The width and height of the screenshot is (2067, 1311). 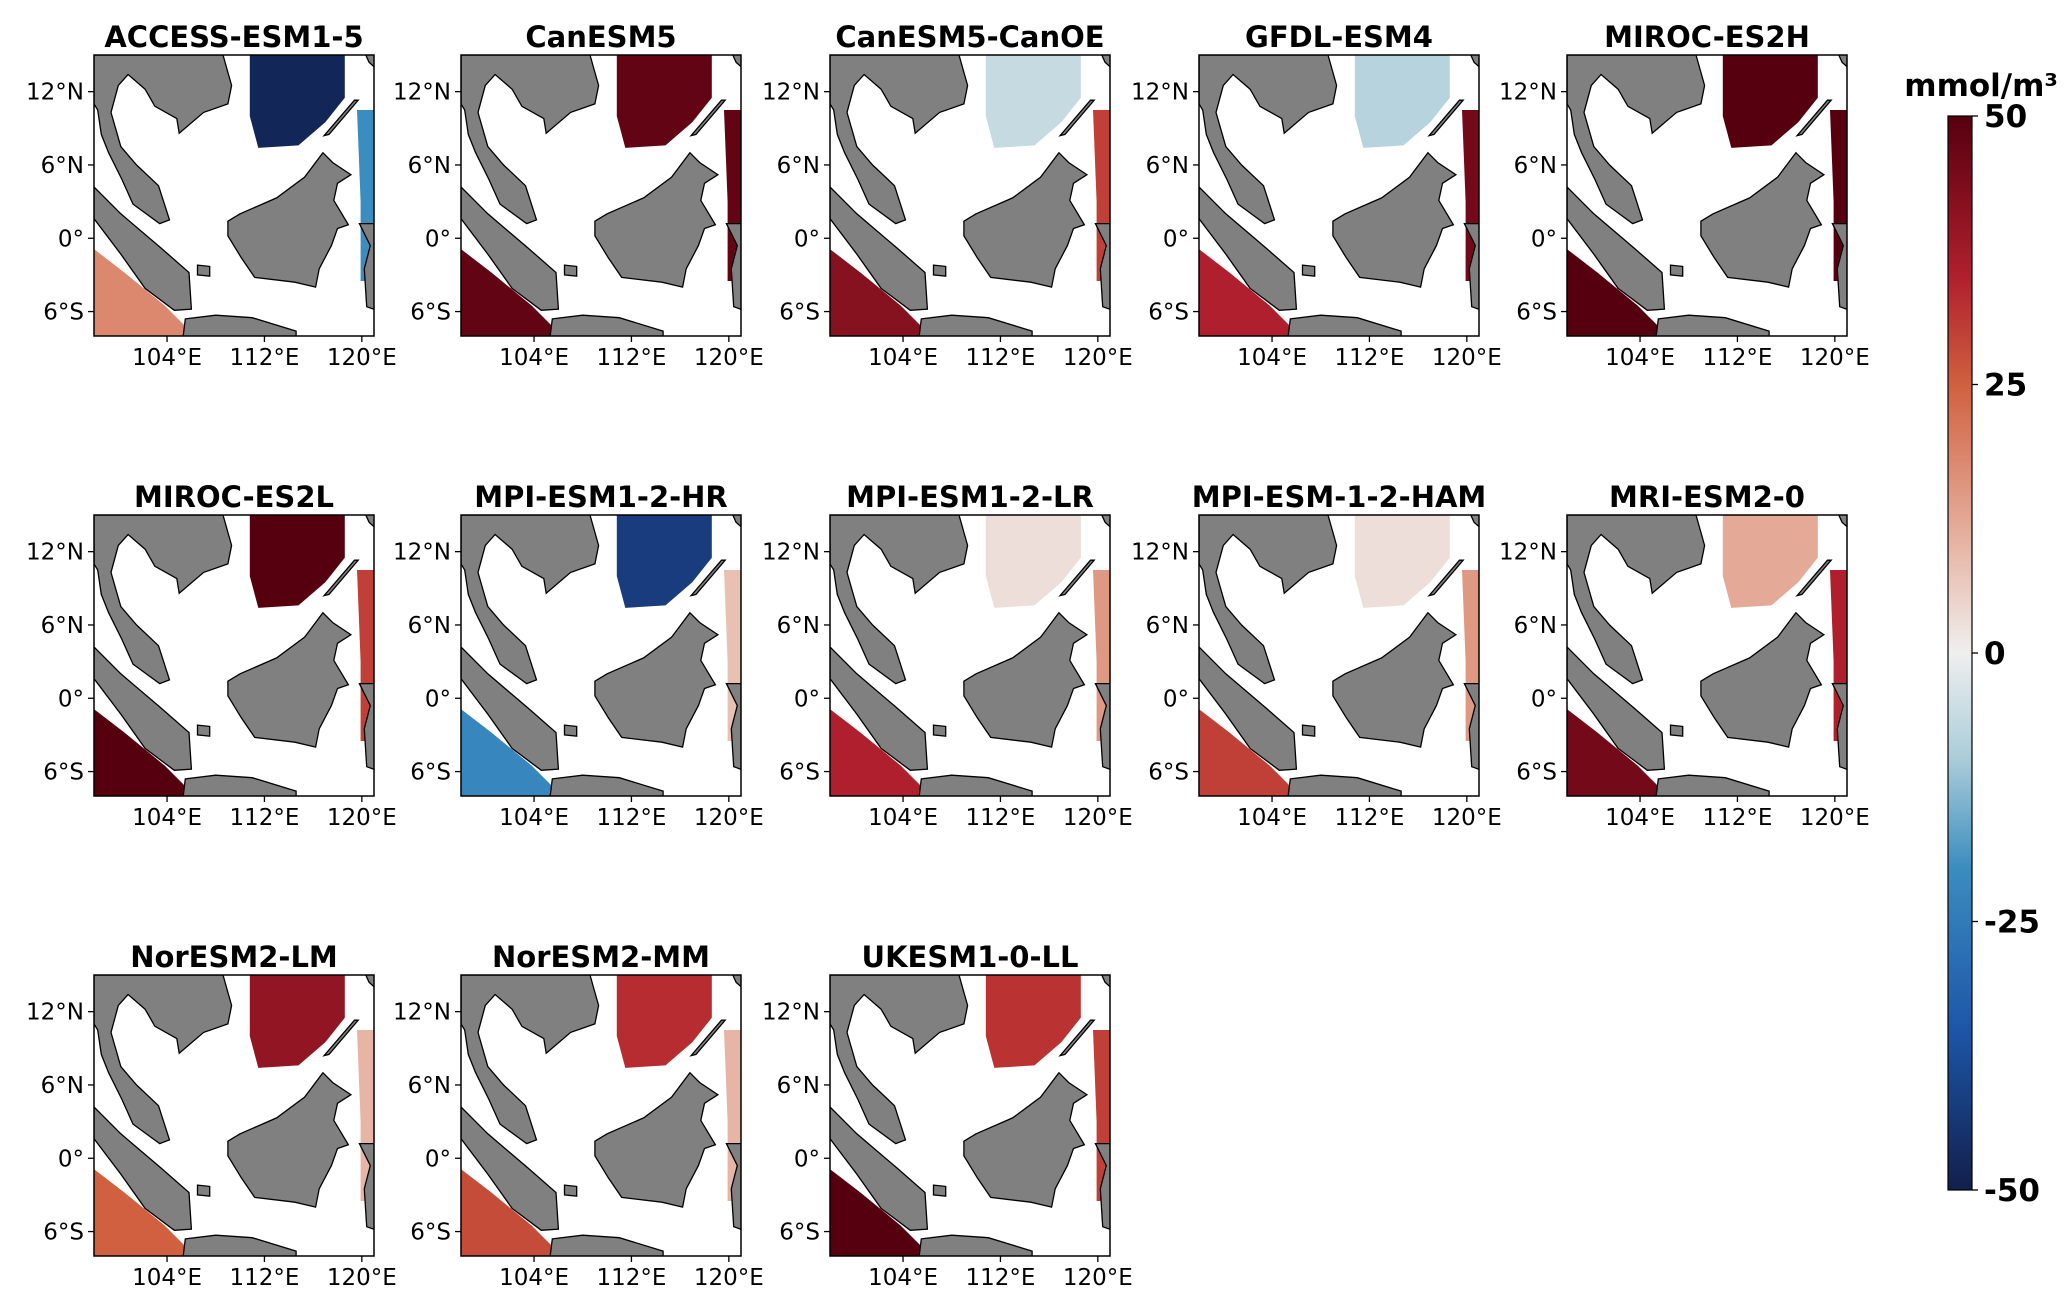 I want to click on panel-title: CanESM5, so click(x=600, y=37).